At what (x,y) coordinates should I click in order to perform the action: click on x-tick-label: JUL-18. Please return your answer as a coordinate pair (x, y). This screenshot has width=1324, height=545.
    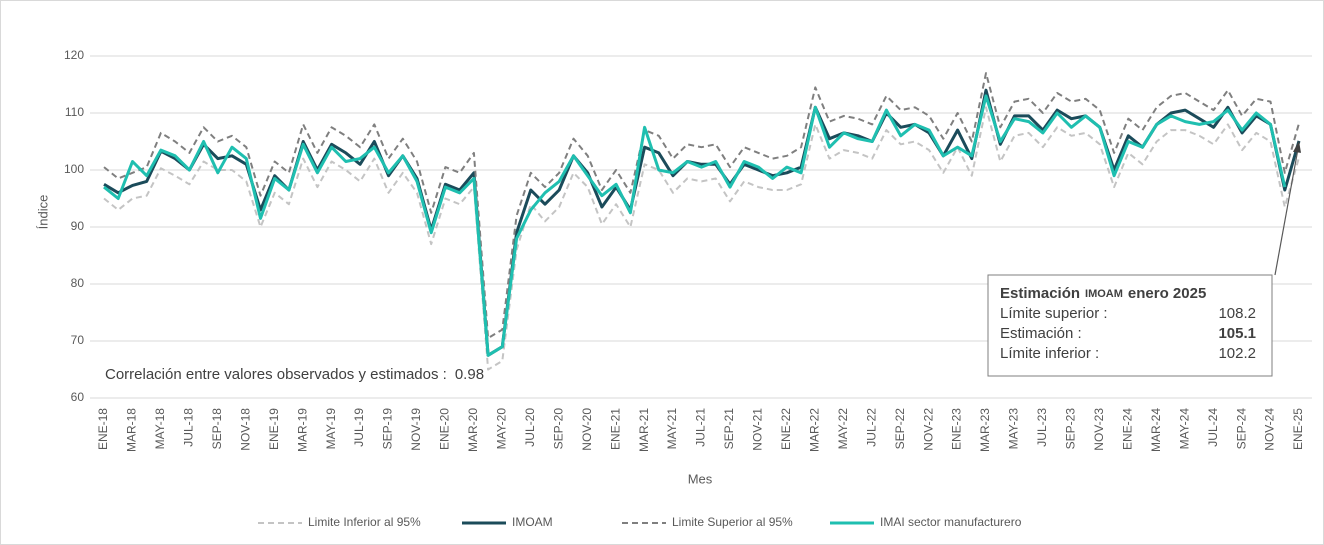
    Looking at the image, I should click on (189, 427).